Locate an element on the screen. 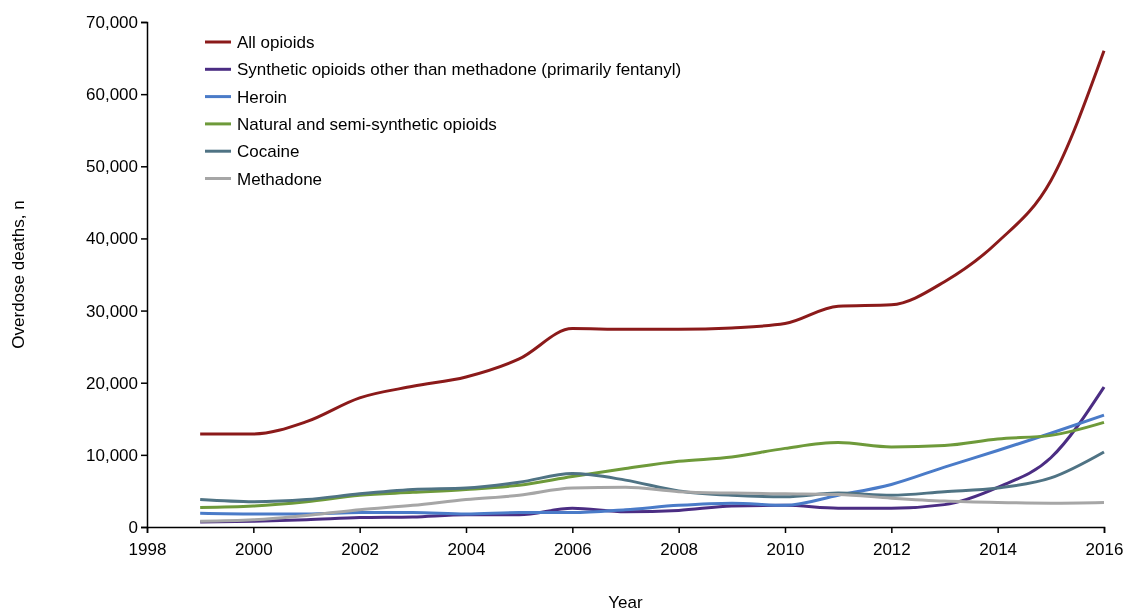 The image size is (1129, 614). x-tick-label: 2000 is located at coordinates (253, 549).